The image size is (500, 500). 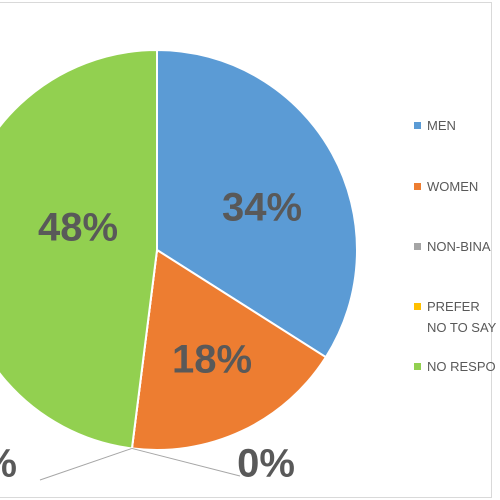 I want to click on legend-label: NO RESPO, so click(x=461, y=366).